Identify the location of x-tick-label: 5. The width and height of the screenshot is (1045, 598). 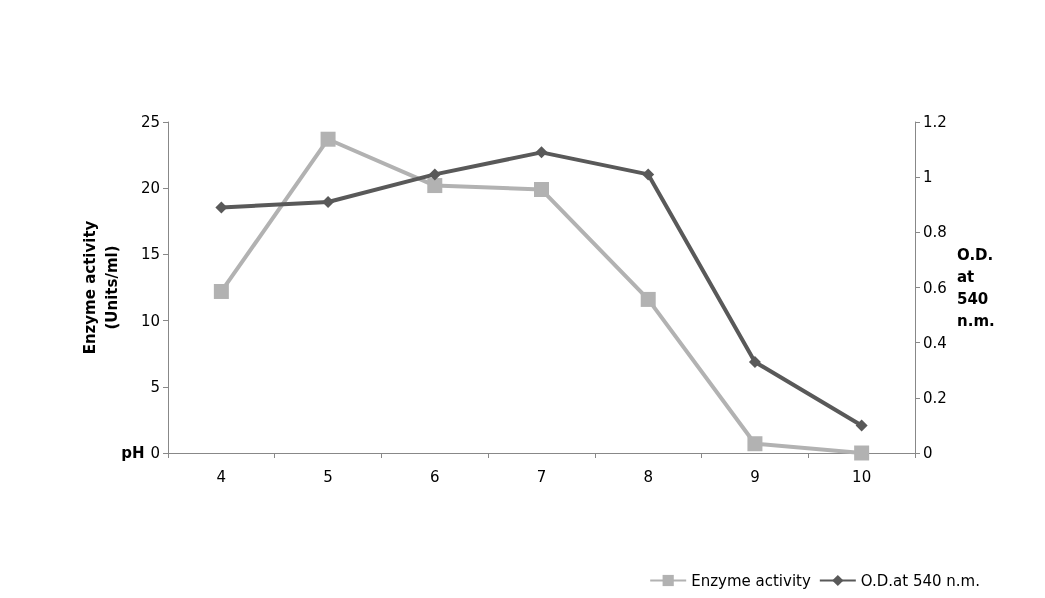
(328, 476).